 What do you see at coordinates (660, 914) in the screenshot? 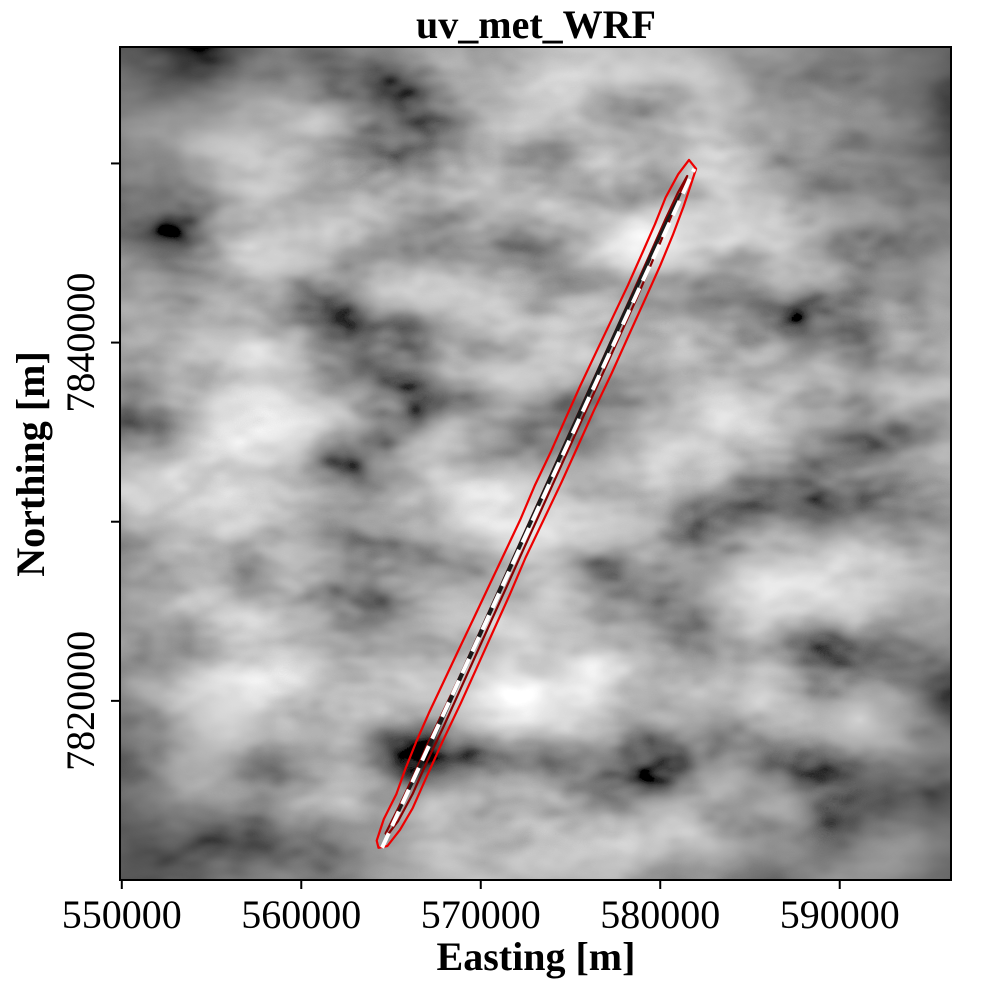
I see `x-tick-label: 580000` at bounding box center [660, 914].